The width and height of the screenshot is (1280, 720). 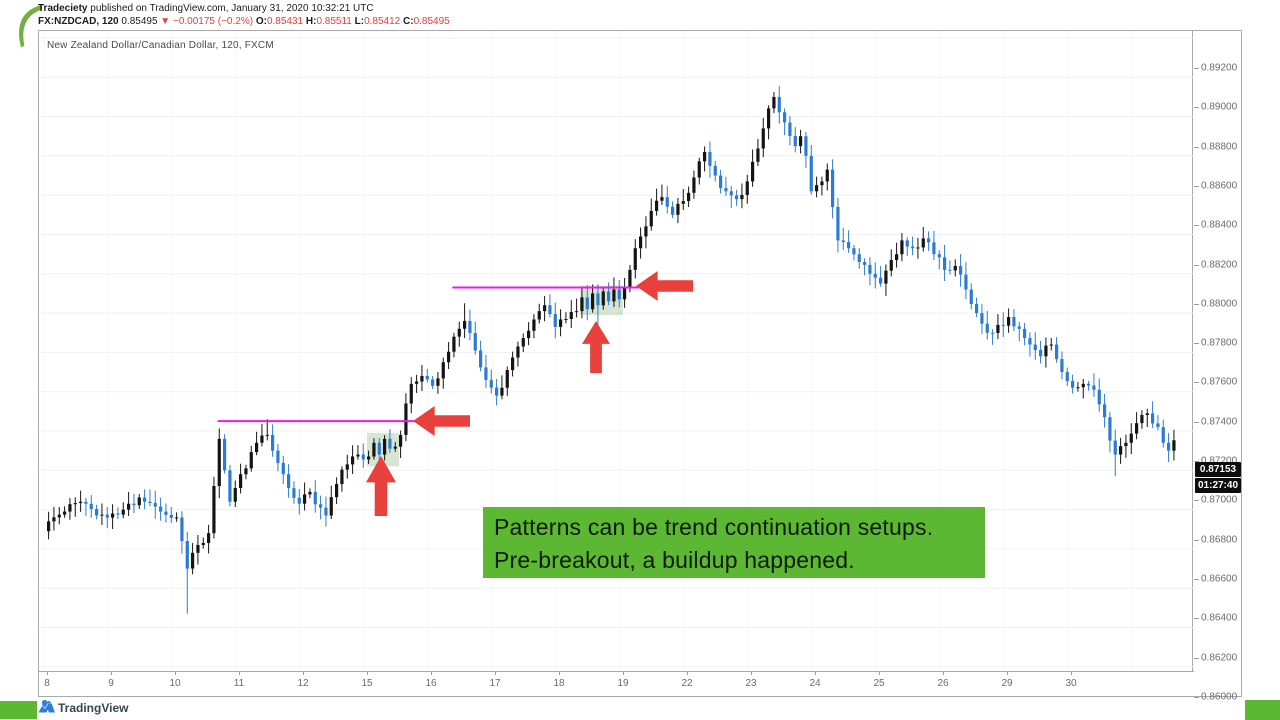 What do you see at coordinates (139, 21) in the screenshot?
I see `symbol-last-price: 0.85495` at bounding box center [139, 21].